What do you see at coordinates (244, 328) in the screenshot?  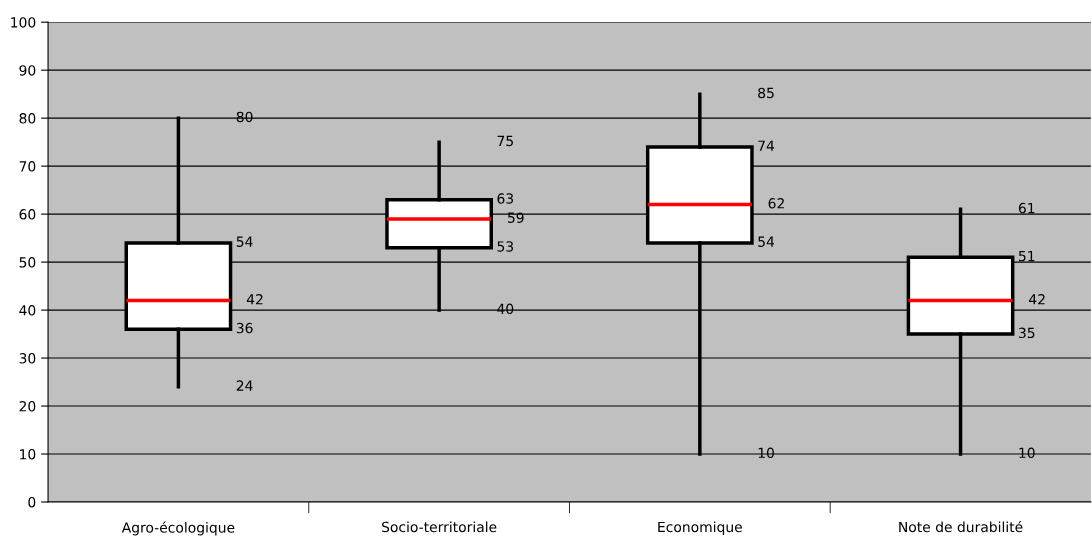 I see `annotation: 36` at bounding box center [244, 328].